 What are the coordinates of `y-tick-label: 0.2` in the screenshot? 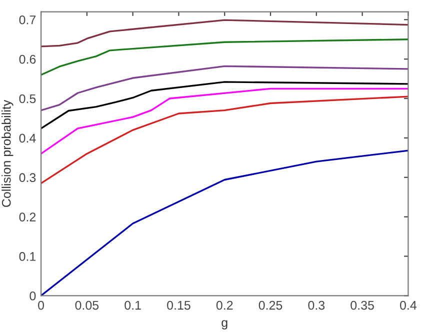 It's located at (27, 217).